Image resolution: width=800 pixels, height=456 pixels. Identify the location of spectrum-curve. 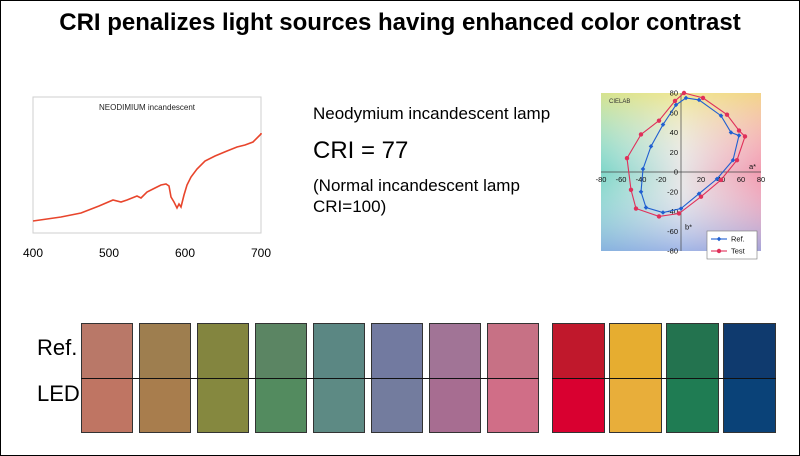
(147, 177).